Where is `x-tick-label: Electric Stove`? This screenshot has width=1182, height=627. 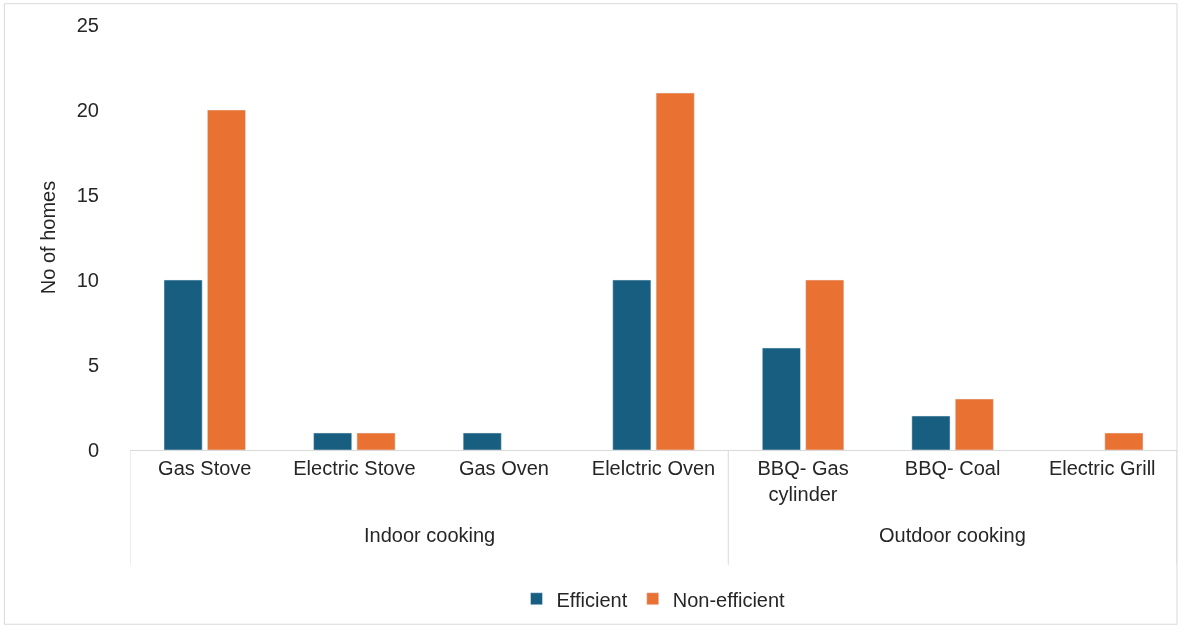
x-tick-label: Electric Stove is located at coordinates (354, 468).